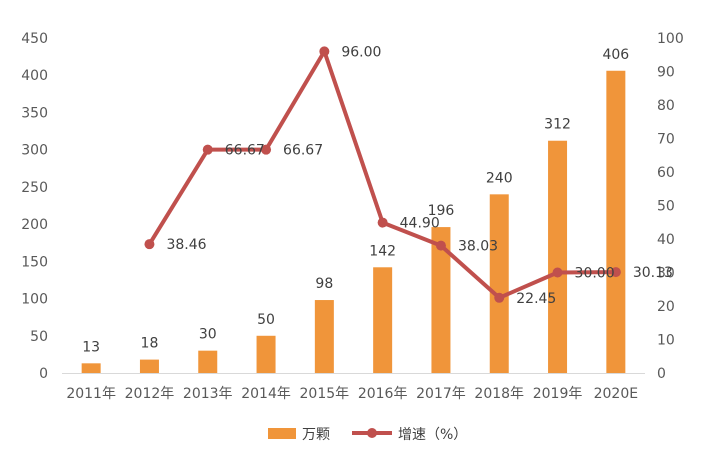 The height and width of the screenshot is (454, 720). What do you see at coordinates (34, 300) in the screenshot?
I see `left-tick-label-2: 100` at bounding box center [34, 300].